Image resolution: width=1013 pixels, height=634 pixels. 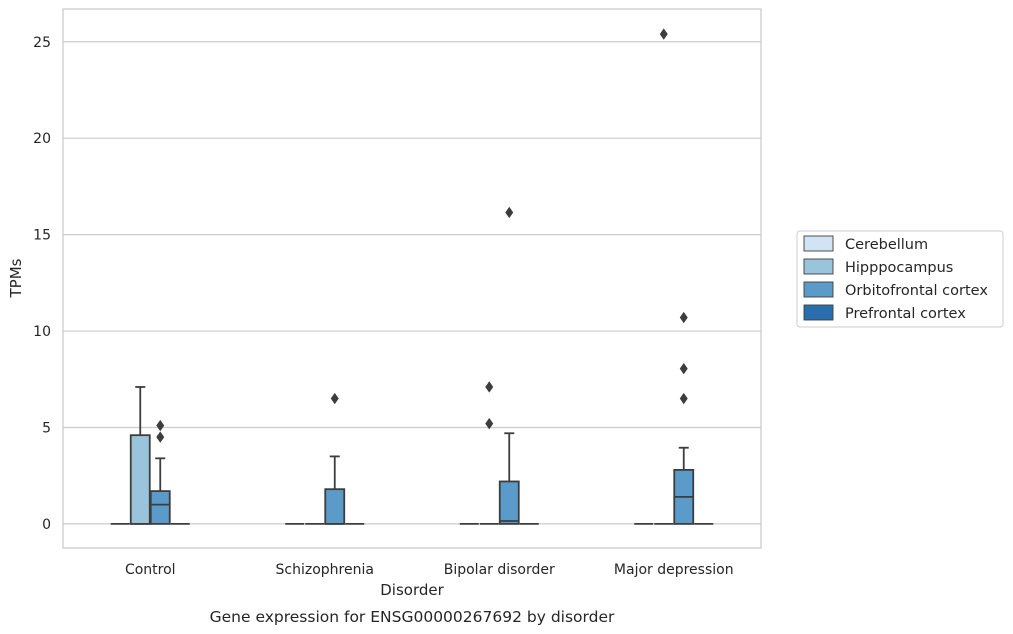 I want to click on legend-label: Prefrontal cortex, so click(x=905, y=314).